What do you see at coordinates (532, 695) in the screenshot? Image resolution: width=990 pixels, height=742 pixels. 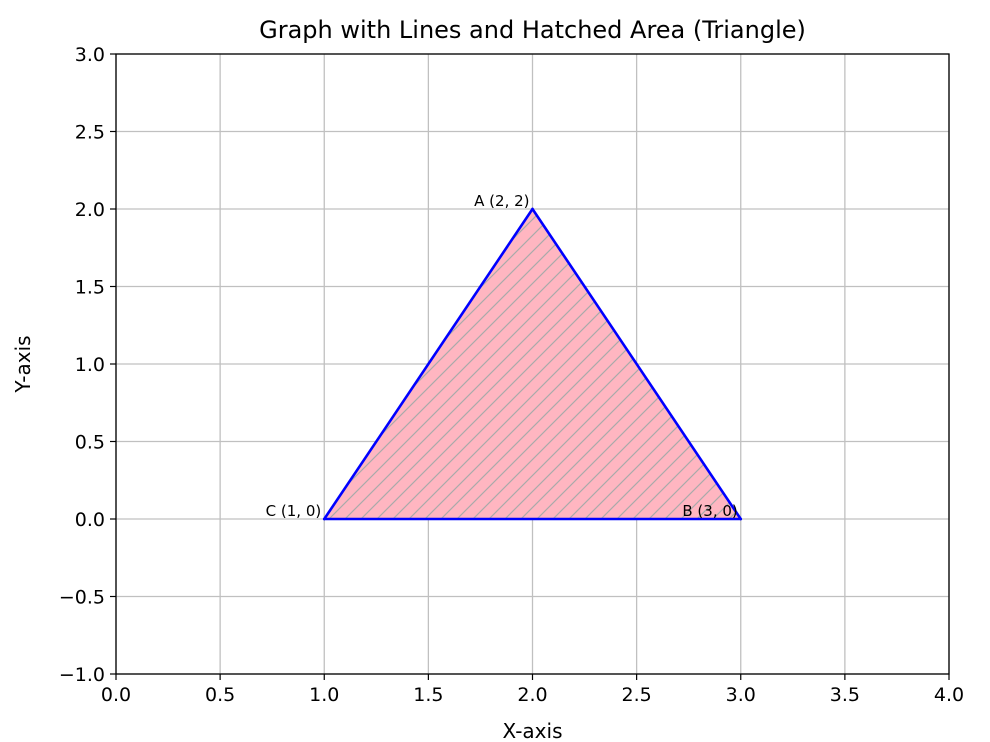 I see `x-tick-label: 2.0` at bounding box center [532, 695].